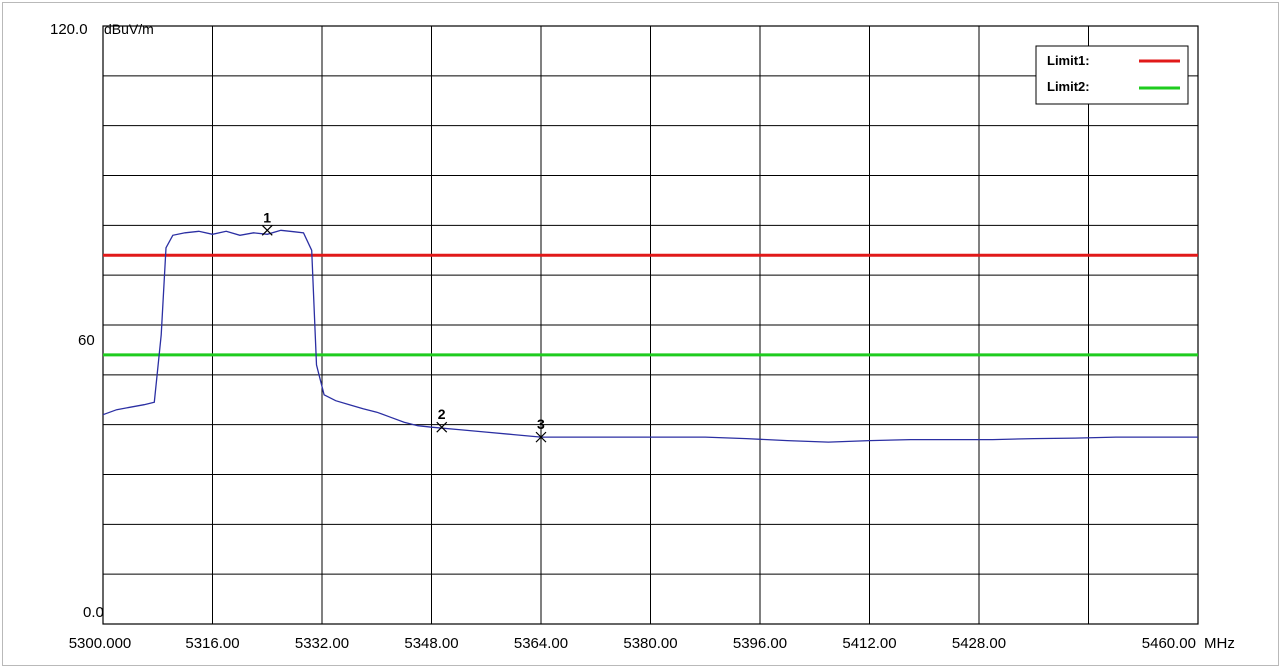 The image size is (1283, 670). What do you see at coordinates (442, 427) in the screenshot?
I see `marker-2-cross-b` at bounding box center [442, 427].